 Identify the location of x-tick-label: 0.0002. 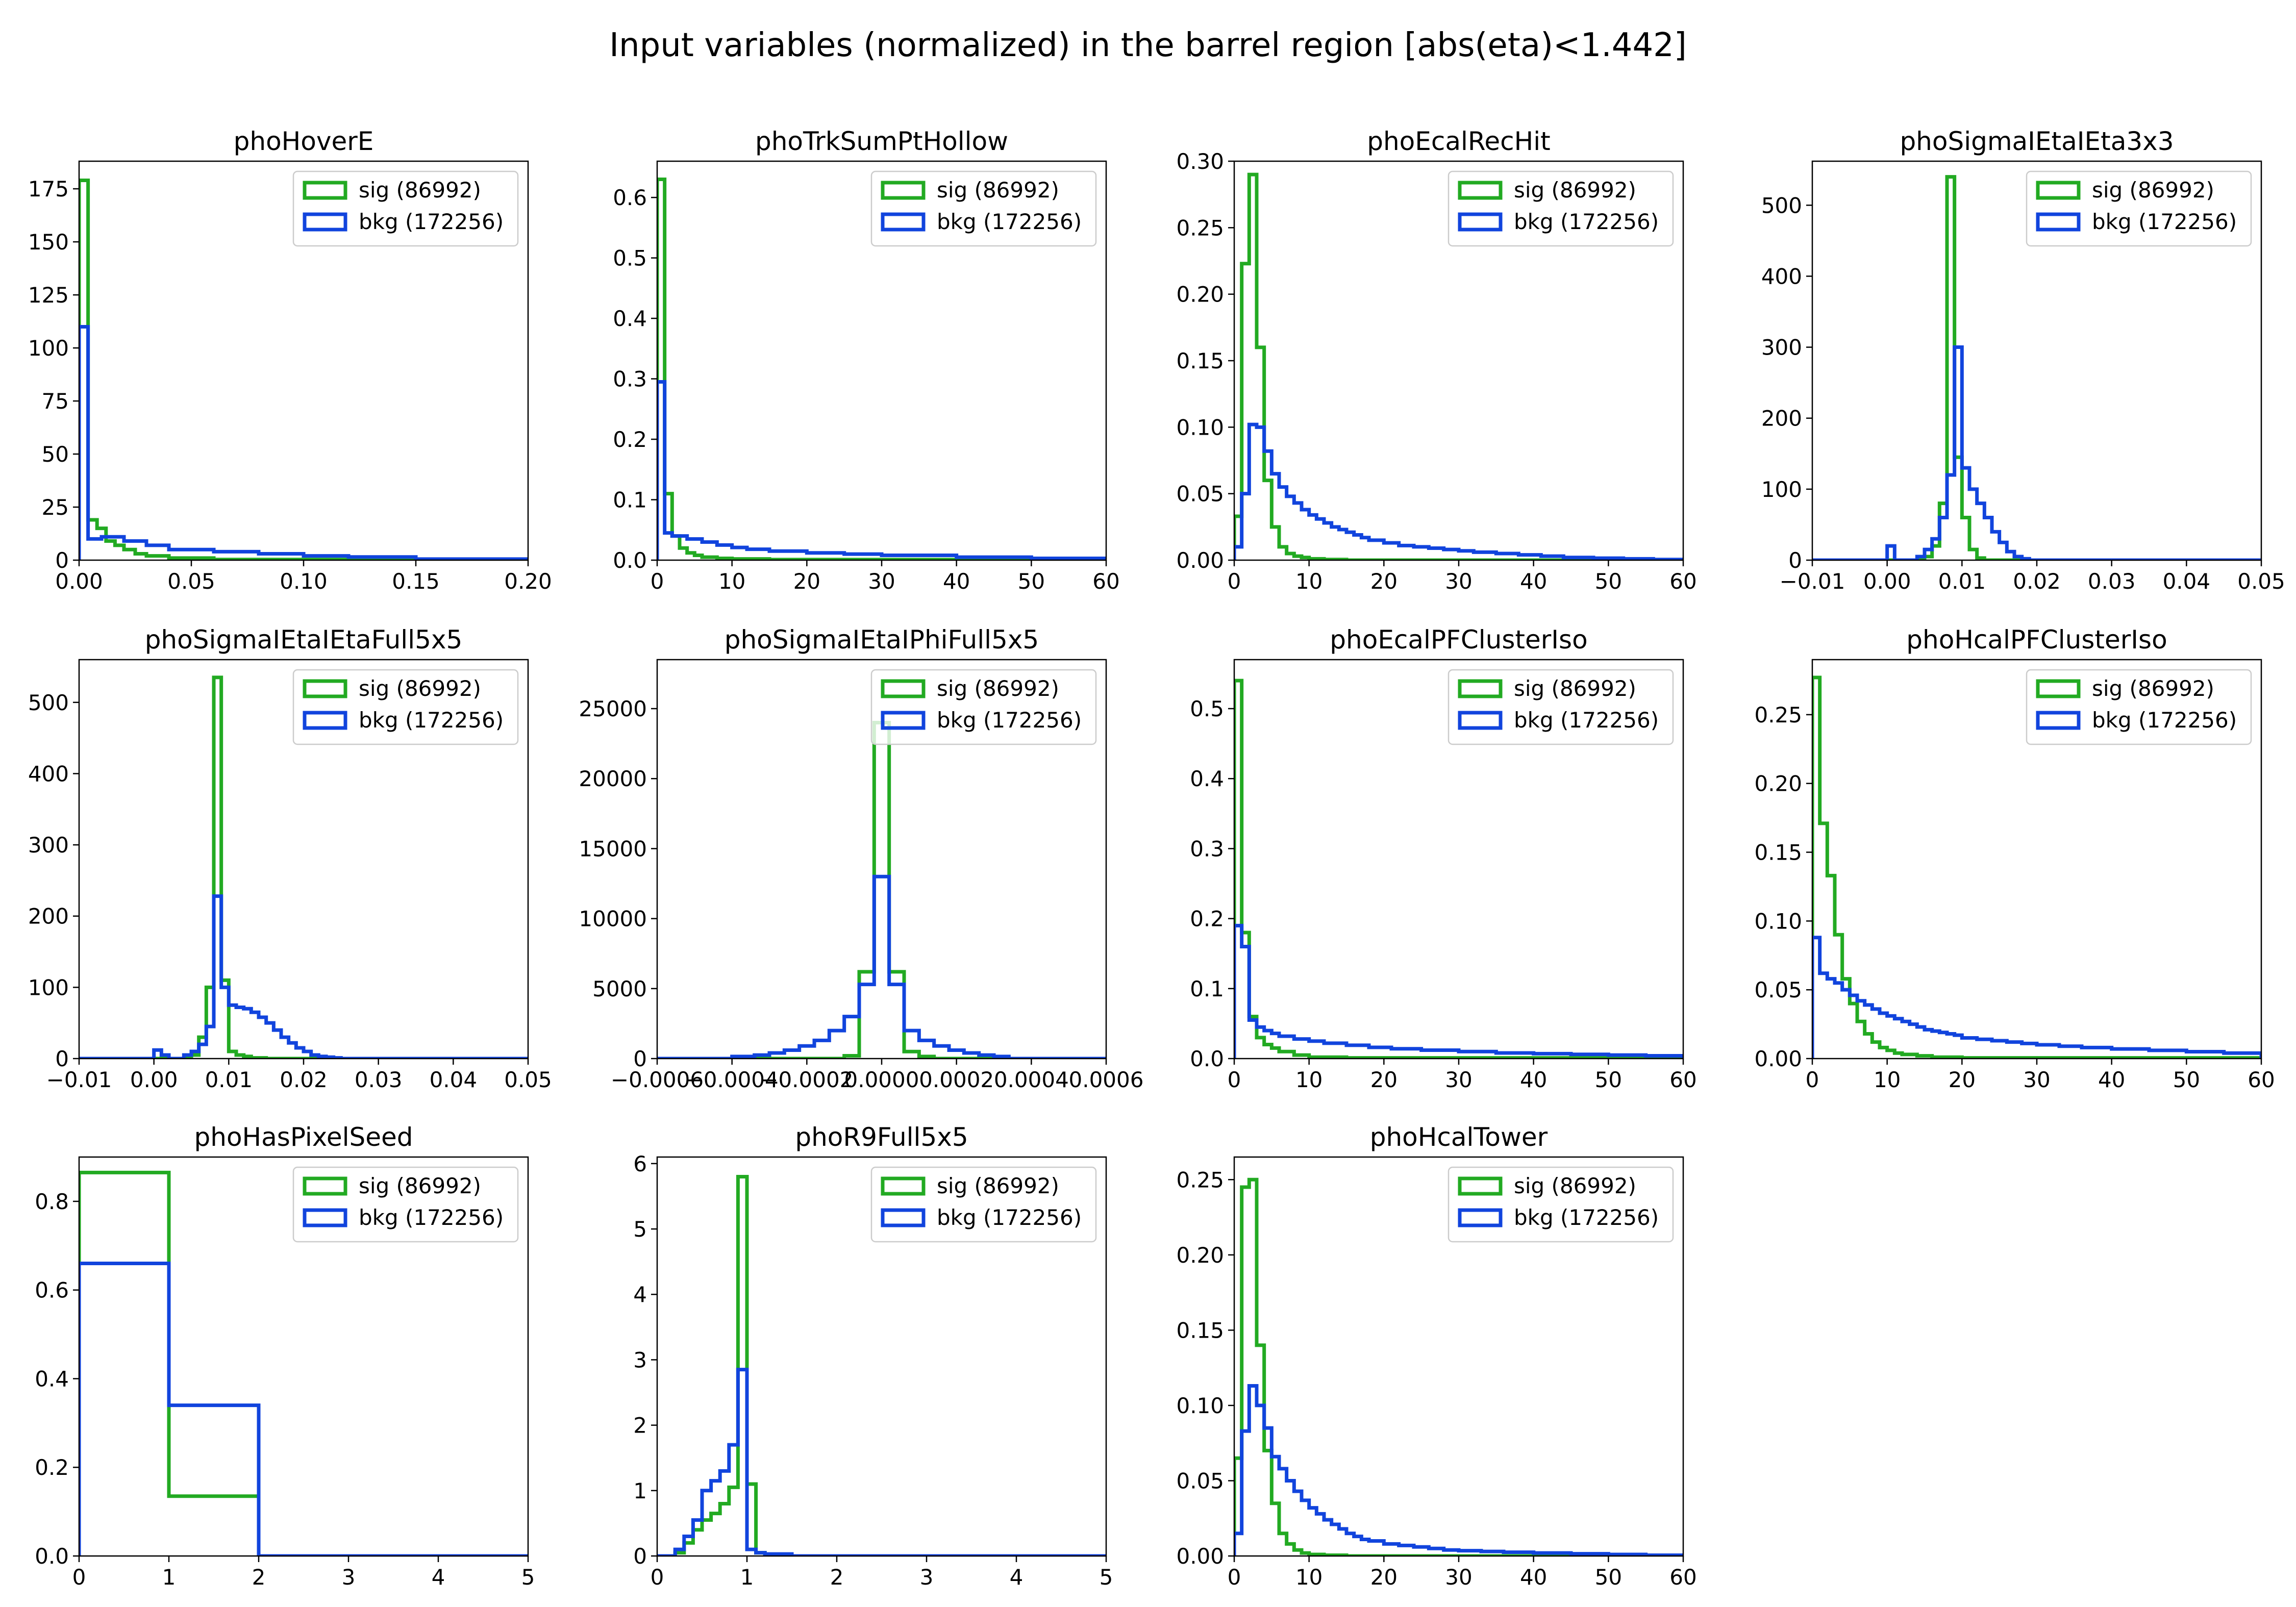
(956, 1079).